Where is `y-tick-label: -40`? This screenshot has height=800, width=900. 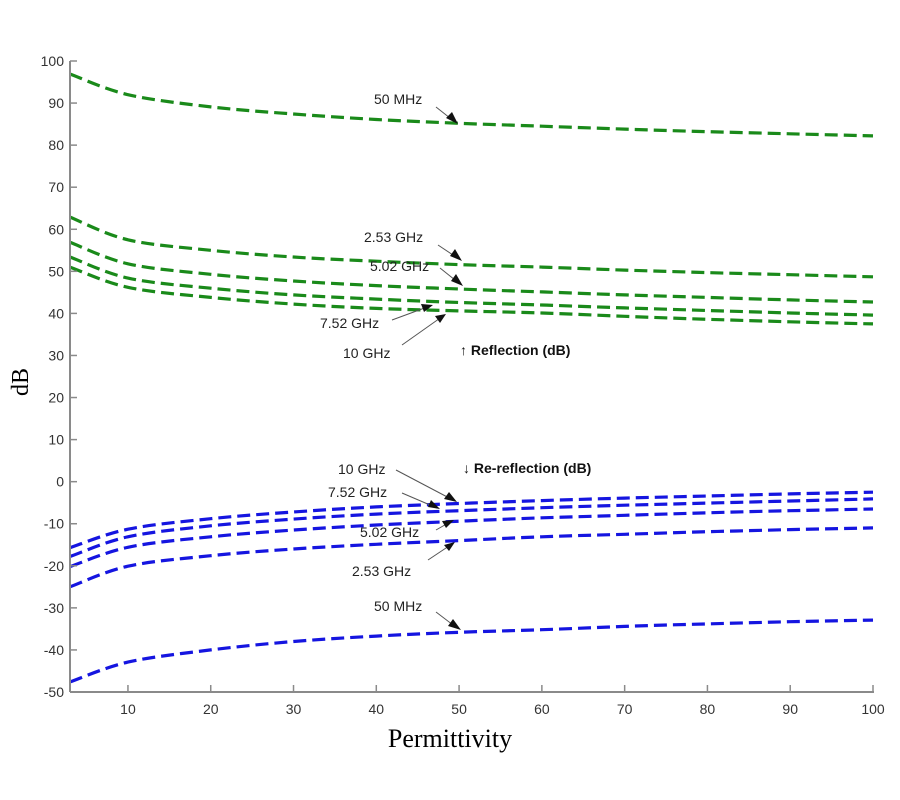 y-tick-label: -40 is located at coordinates (54, 650).